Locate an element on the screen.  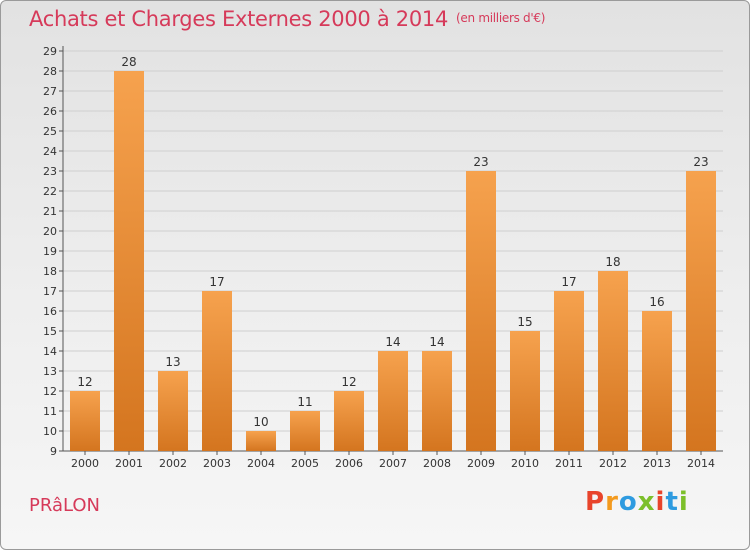
y-tick-label: 22 is located at coordinates (50, 191).